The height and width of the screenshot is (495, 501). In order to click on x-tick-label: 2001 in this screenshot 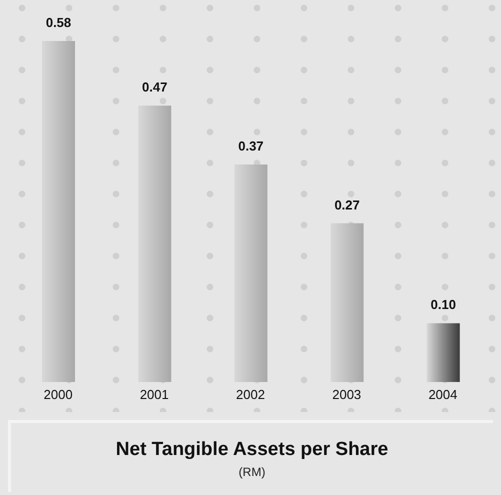, I will do `click(154, 394)`.